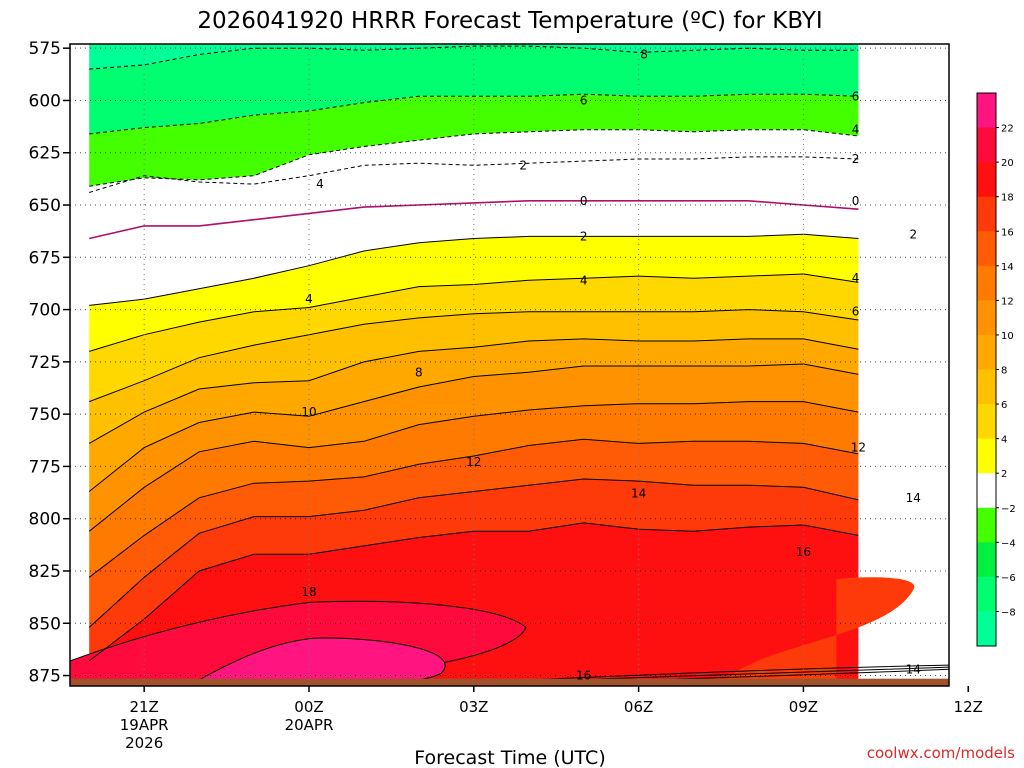  I want to click on x-axis-label: Forecast Time (UTC), so click(509, 757).